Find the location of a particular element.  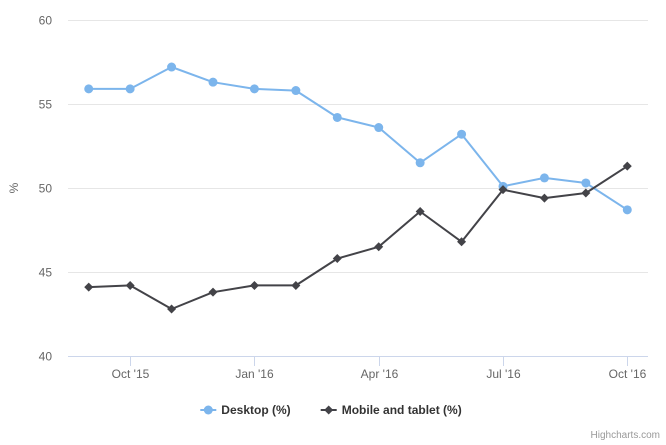

x-tick-label: Jul '16 is located at coordinates (503, 374).